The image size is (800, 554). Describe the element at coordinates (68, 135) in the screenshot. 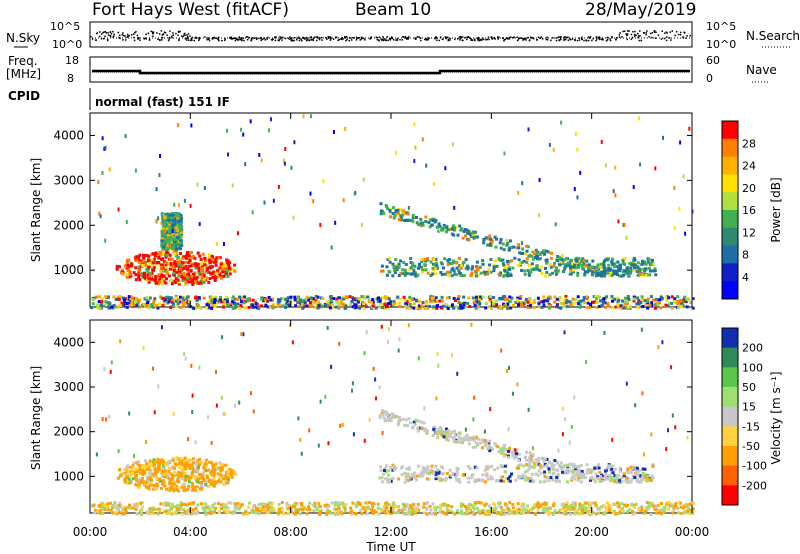

I see `y-tick-label: 4000` at that location.